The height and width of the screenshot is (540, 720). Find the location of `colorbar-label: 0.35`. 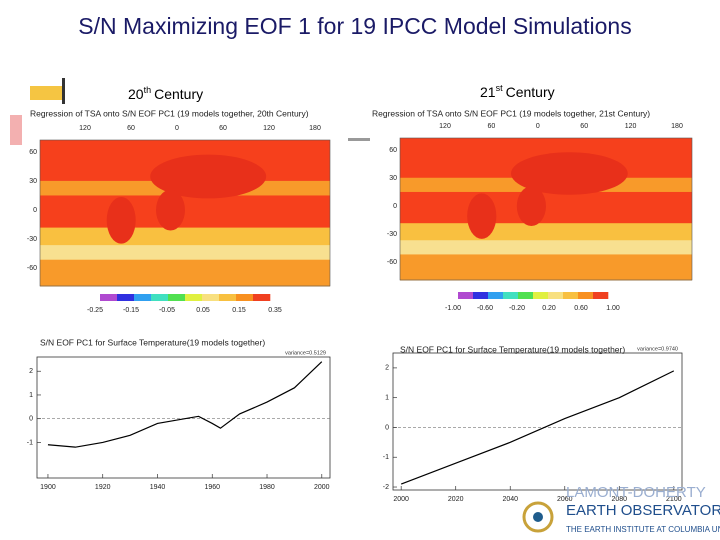

colorbar-label: 0.35 is located at coordinates (275, 310).